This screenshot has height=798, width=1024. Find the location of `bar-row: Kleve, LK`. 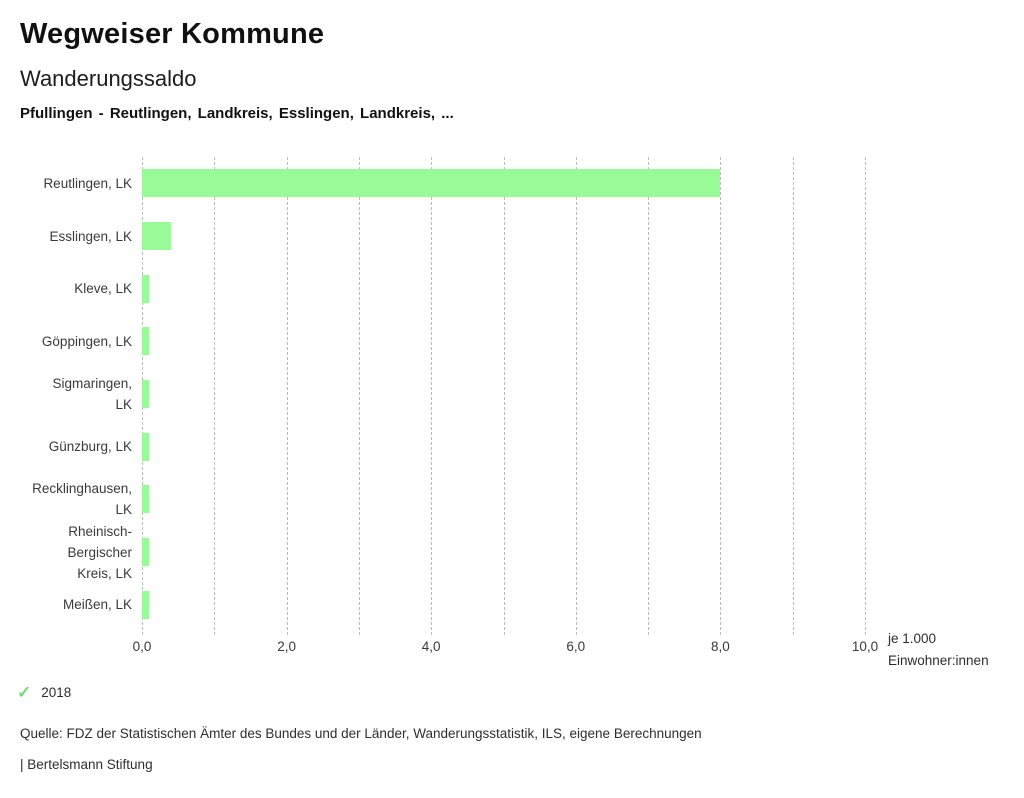

bar-row: Kleve, LK is located at coordinates (469, 288).